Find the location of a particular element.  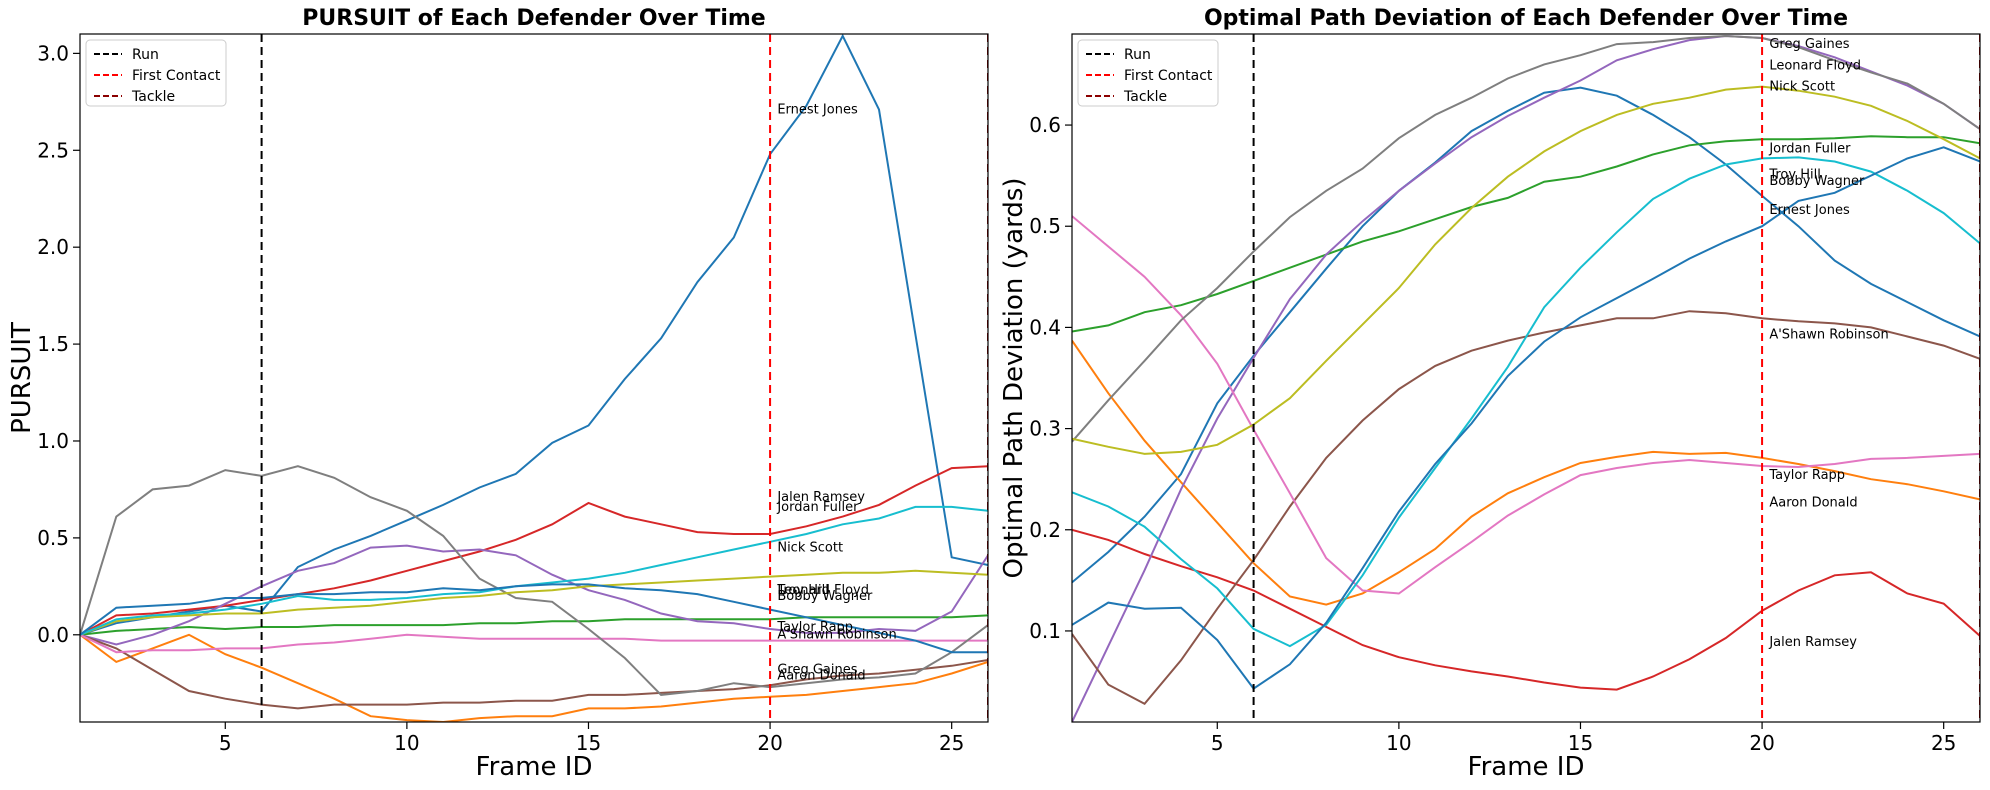

y-tick-label: 0.0 is located at coordinates (53, 635).